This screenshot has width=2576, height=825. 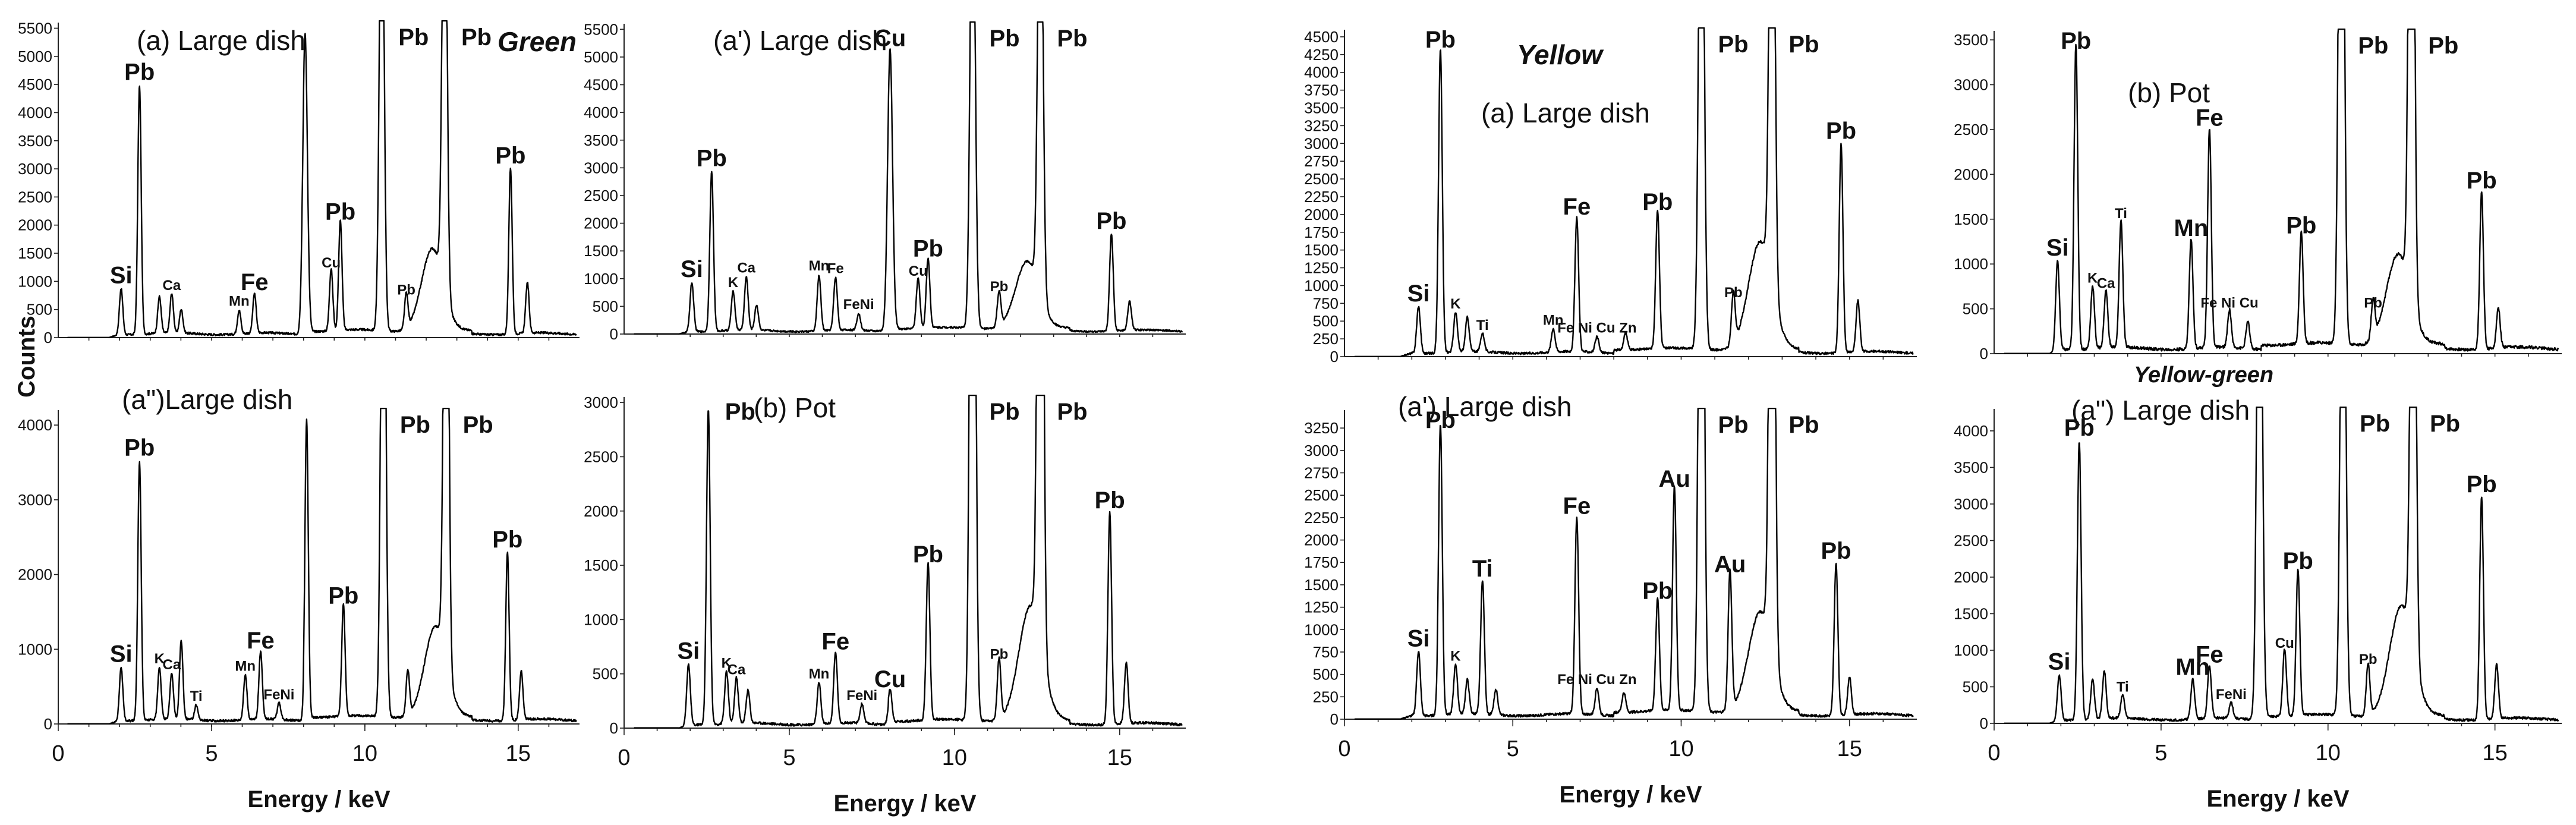 What do you see at coordinates (35, 28) in the screenshot?
I see `y-tick-label: 5500` at bounding box center [35, 28].